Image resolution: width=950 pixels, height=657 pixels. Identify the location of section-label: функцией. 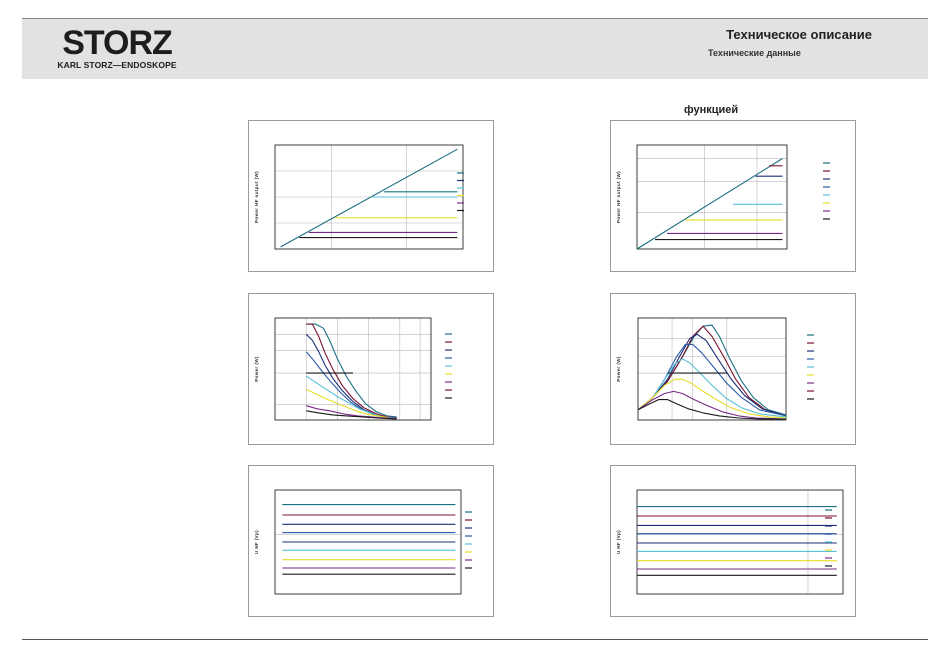
(711, 110).